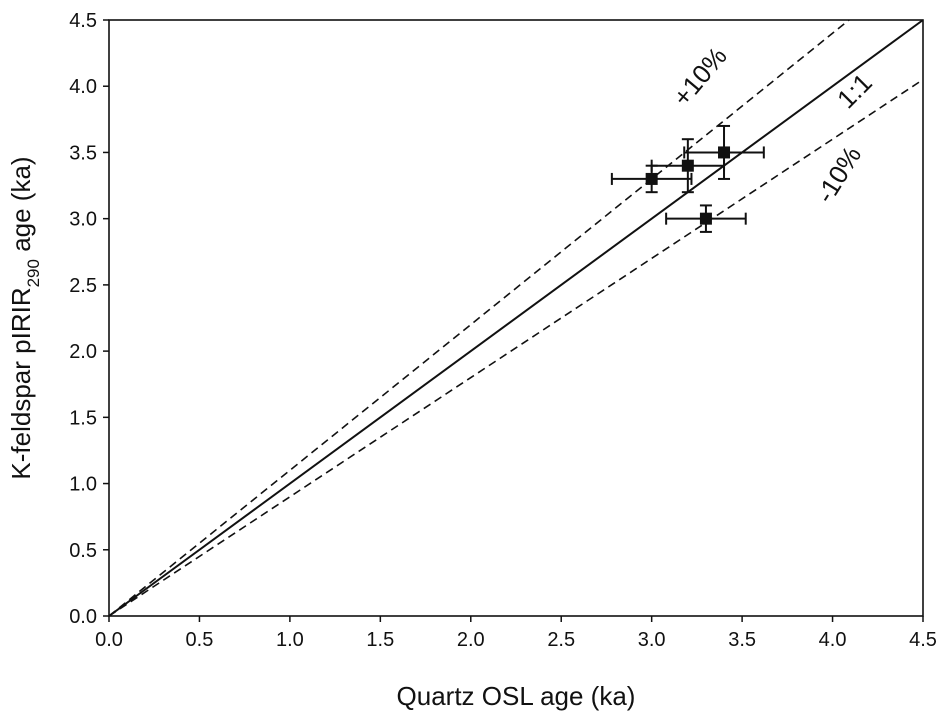 The image size is (951, 724). I want to click on line-annotations: +10% 1:1 -10%, so click(772, 124).